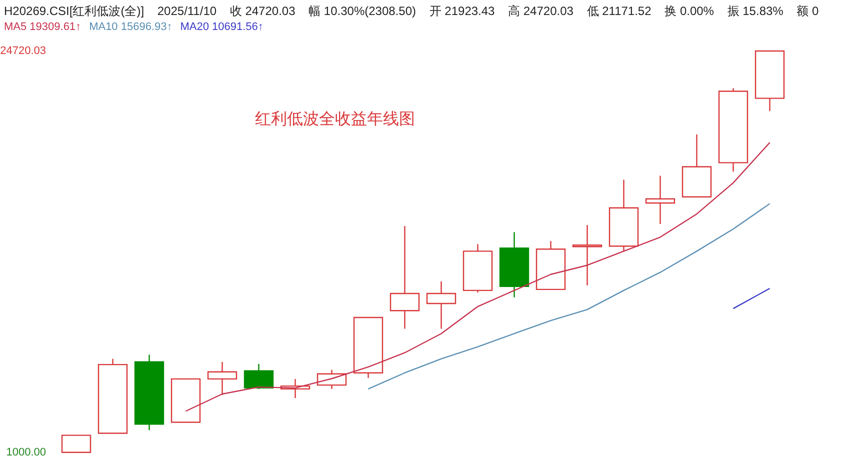  I want to click on text: MA5 19309.61↑, so click(43, 27).